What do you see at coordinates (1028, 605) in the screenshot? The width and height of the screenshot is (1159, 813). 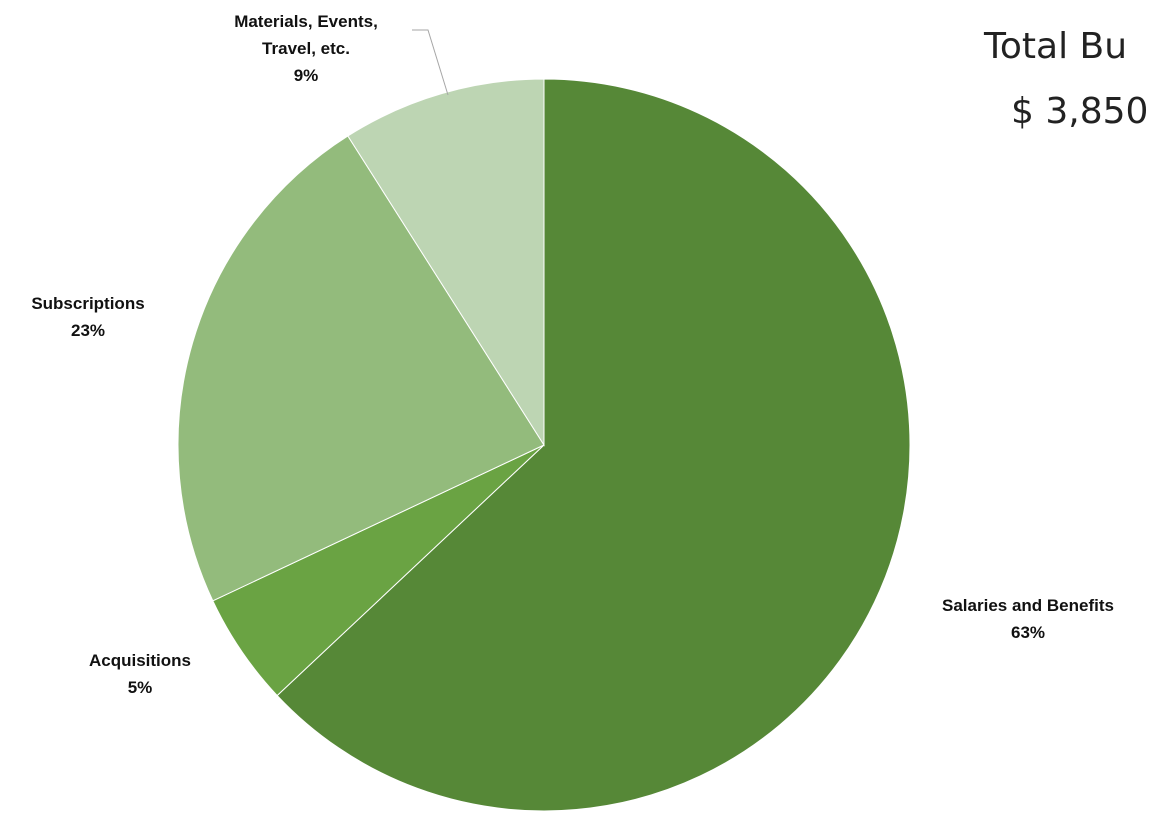 I see `slice-label-1-line-1: Salaries and Benefits` at bounding box center [1028, 605].